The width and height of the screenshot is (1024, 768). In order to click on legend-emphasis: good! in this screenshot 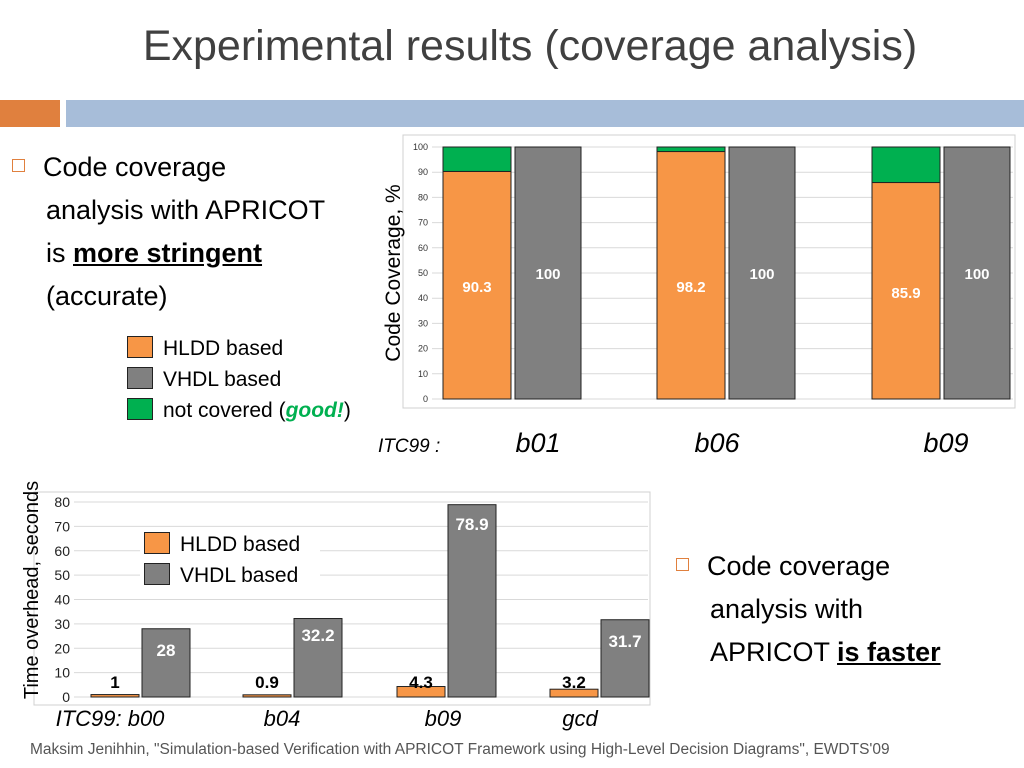, I will do `click(314, 410)`.